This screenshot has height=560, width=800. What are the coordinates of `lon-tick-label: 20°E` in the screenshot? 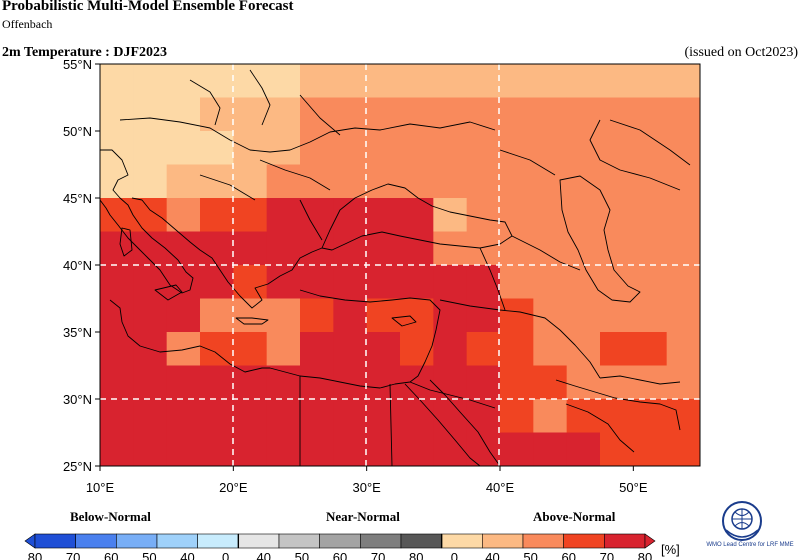 It's located at (233, 487).